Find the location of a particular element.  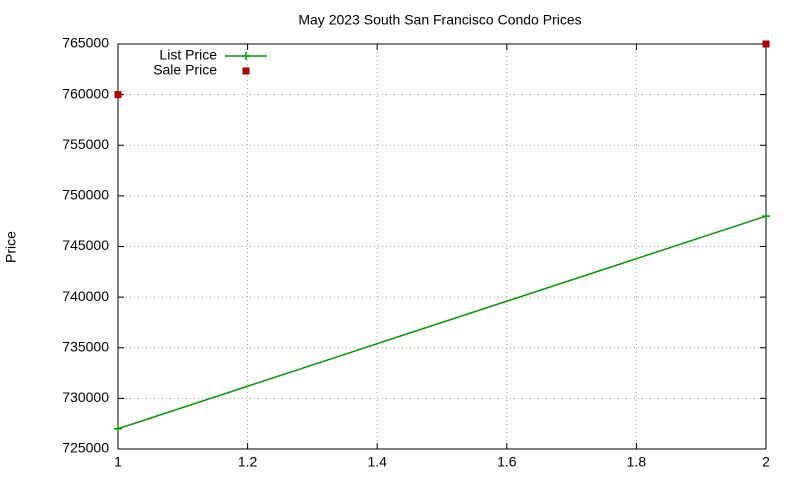

y-tick-label: 730000 is located at coordinates (85, 397).